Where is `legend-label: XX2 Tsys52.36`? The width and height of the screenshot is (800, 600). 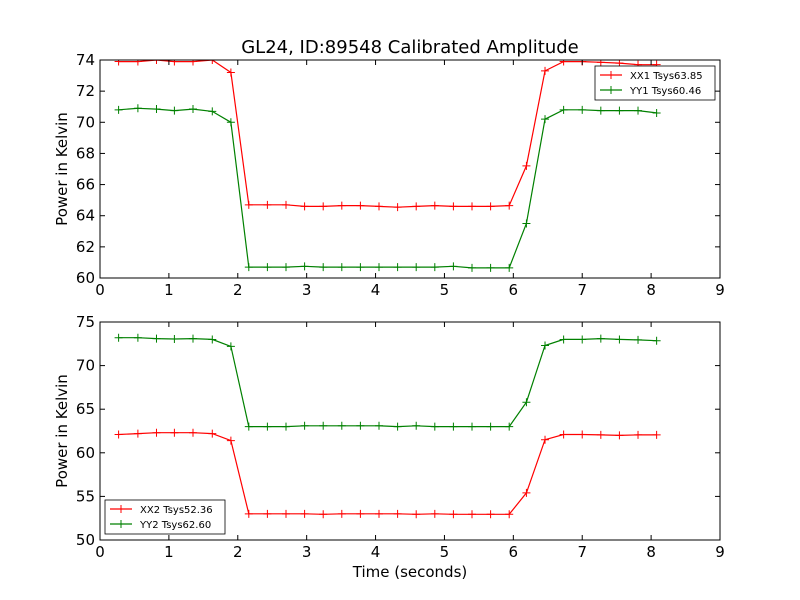
legend-label: XX2 Tsys52.36 is located at coordinates (176, 510).